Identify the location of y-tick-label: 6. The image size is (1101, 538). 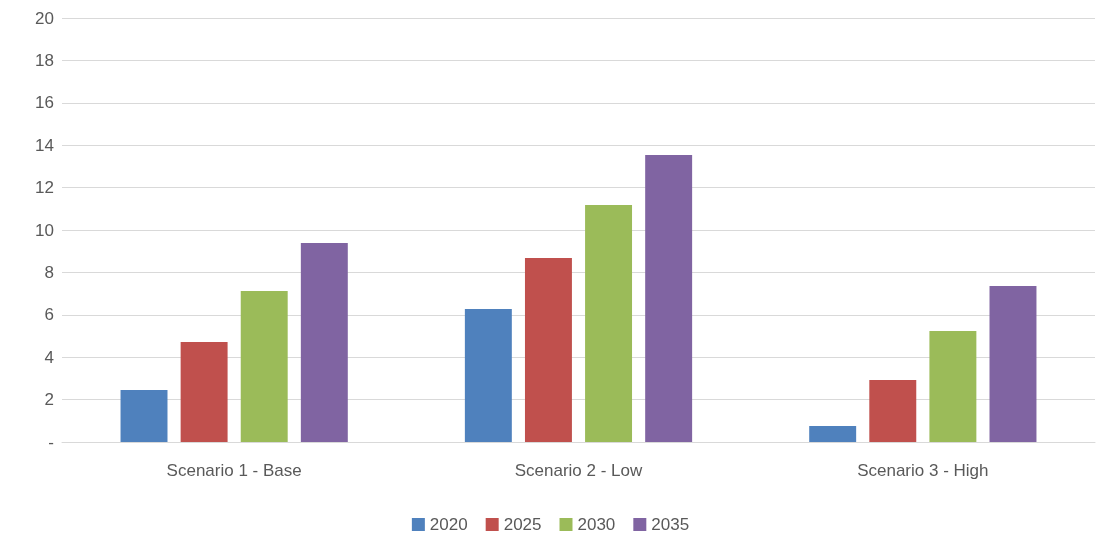
(49, 315).